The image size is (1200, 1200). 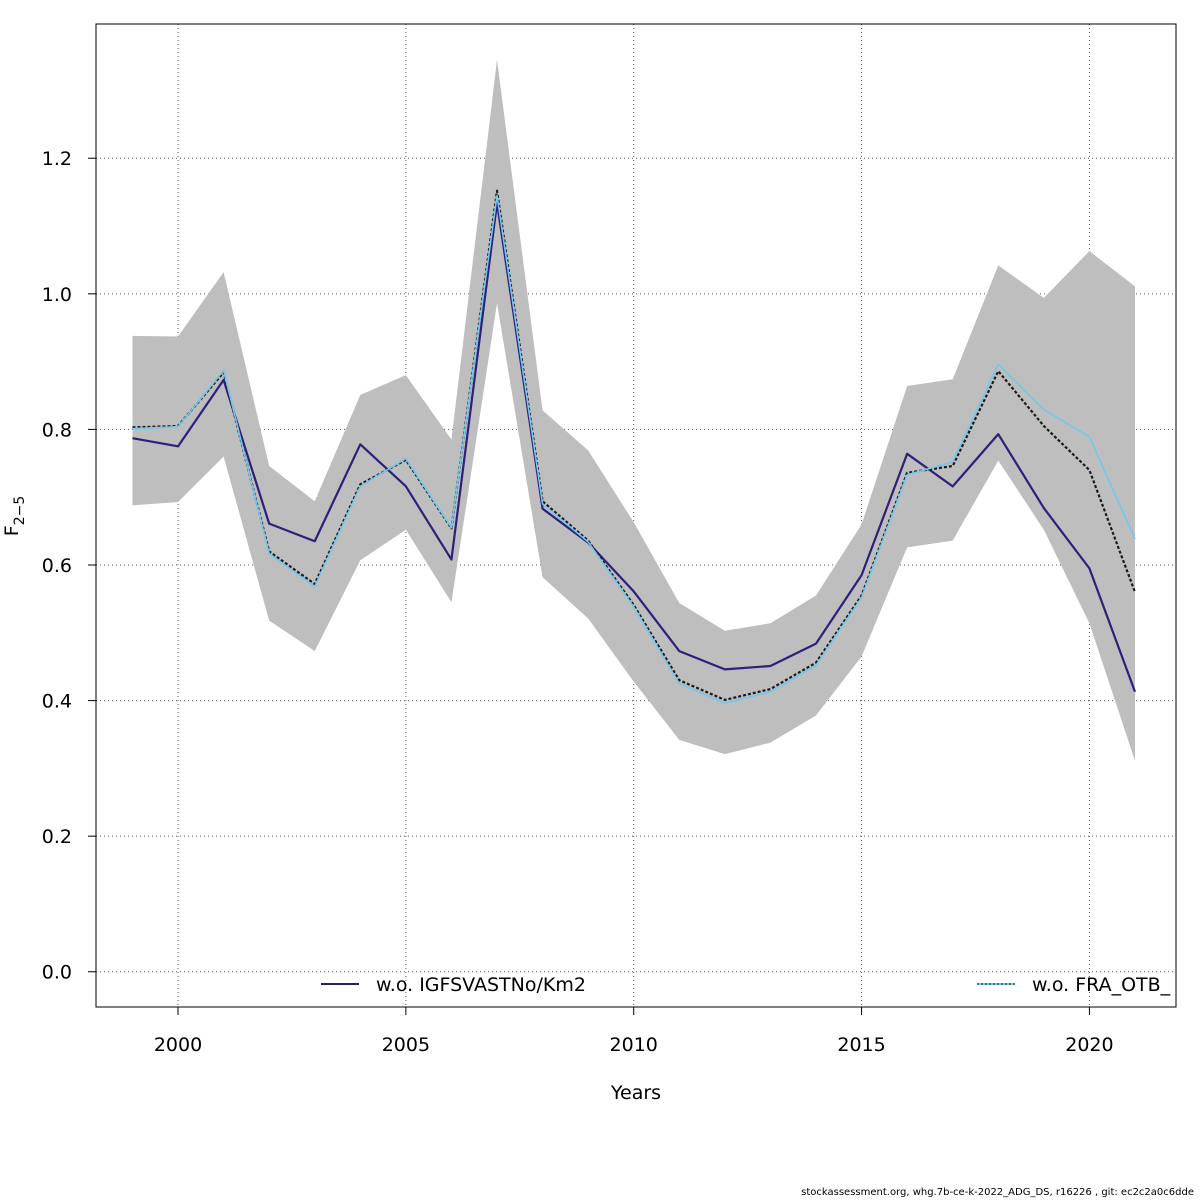 I want to click on legend-item-fra-otb: w.o. FRA_OTB_, so click(x=1074, y=985).